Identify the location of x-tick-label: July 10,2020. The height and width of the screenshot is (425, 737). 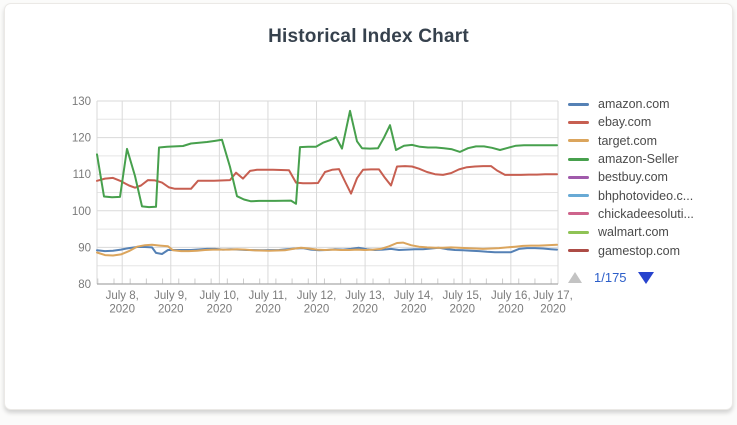
(220, 303).